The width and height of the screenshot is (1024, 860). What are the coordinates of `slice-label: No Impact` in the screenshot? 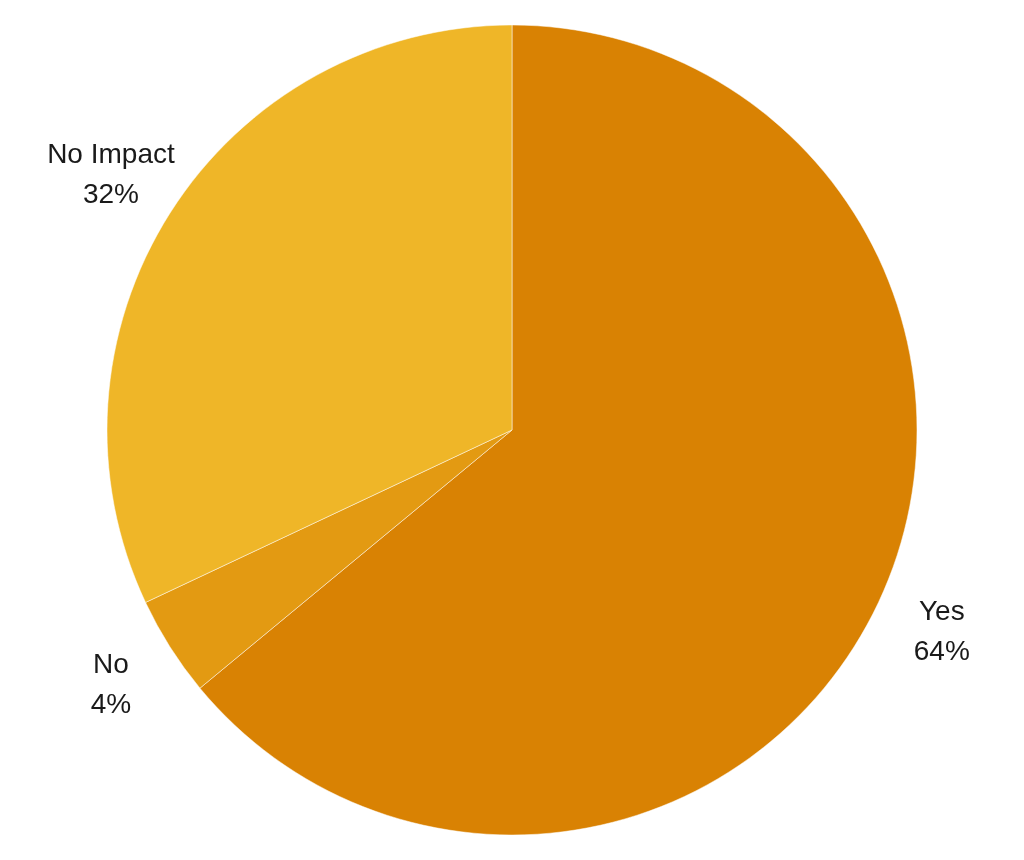 It's located at (111, 154).